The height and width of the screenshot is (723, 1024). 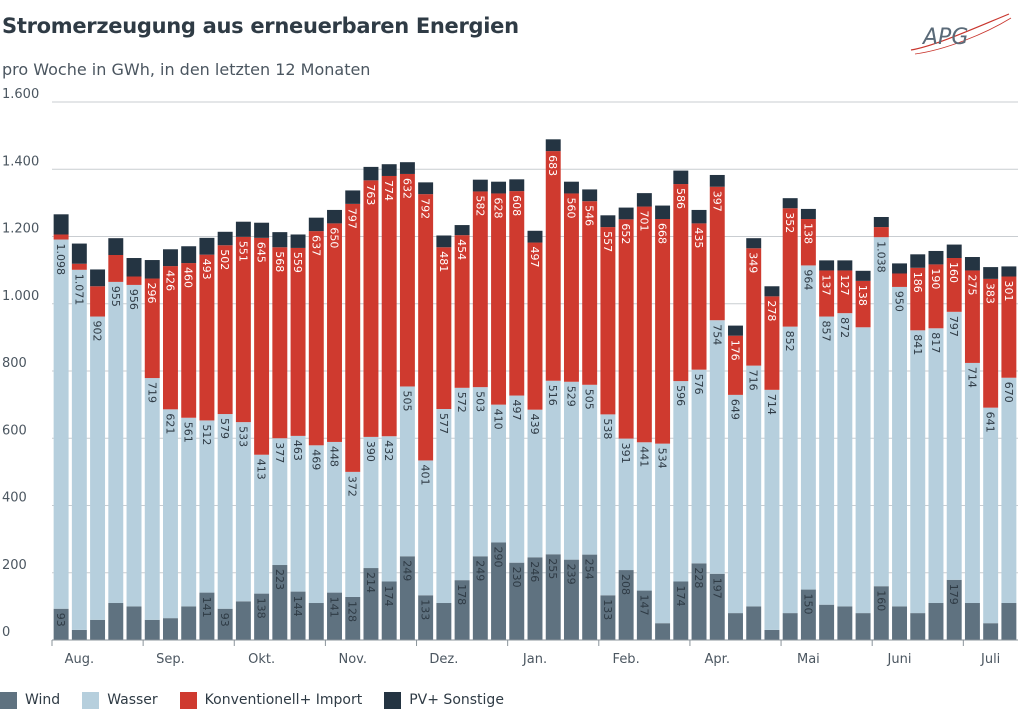 What do you see at coordinates (625, 453) in the screenshot?
I see `bar-data-label: 391` at bounding box center [625, 453].